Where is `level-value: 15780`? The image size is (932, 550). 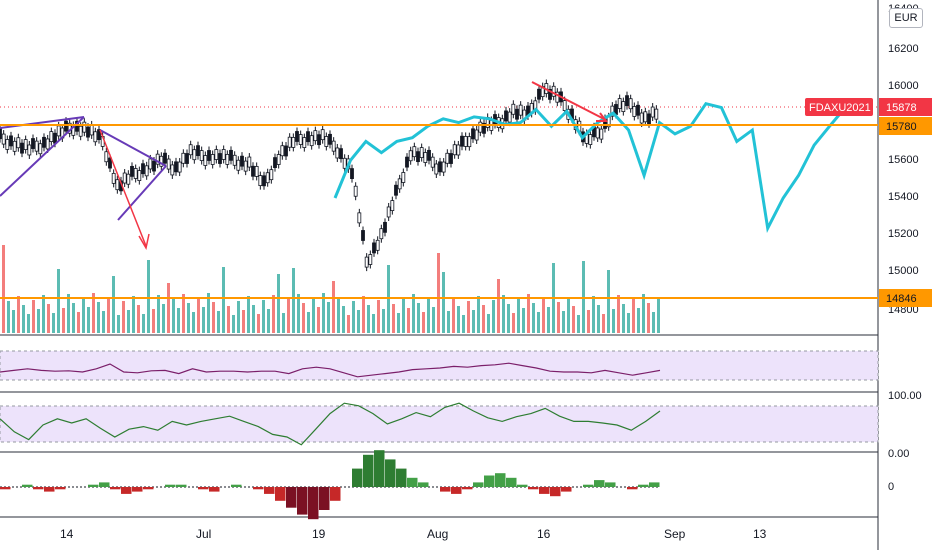 level-value: 15780 is located at coordinates (901, 127).